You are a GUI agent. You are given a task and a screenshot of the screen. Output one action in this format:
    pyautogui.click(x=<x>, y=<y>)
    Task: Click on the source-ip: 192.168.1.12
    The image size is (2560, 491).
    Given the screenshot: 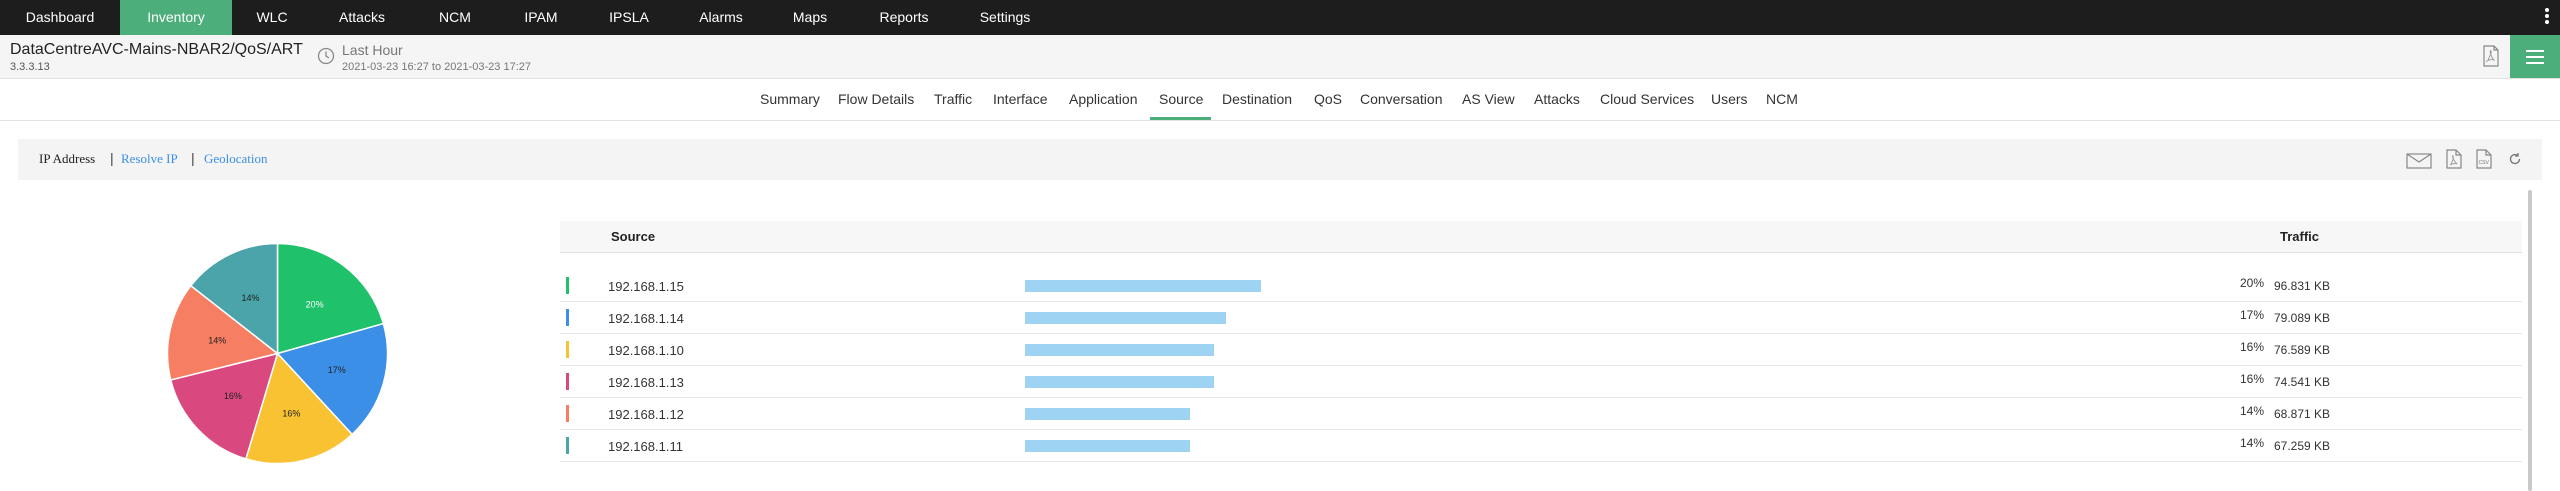 What is the action you would take?
    pyautogui.click(x=646, y=414)
    